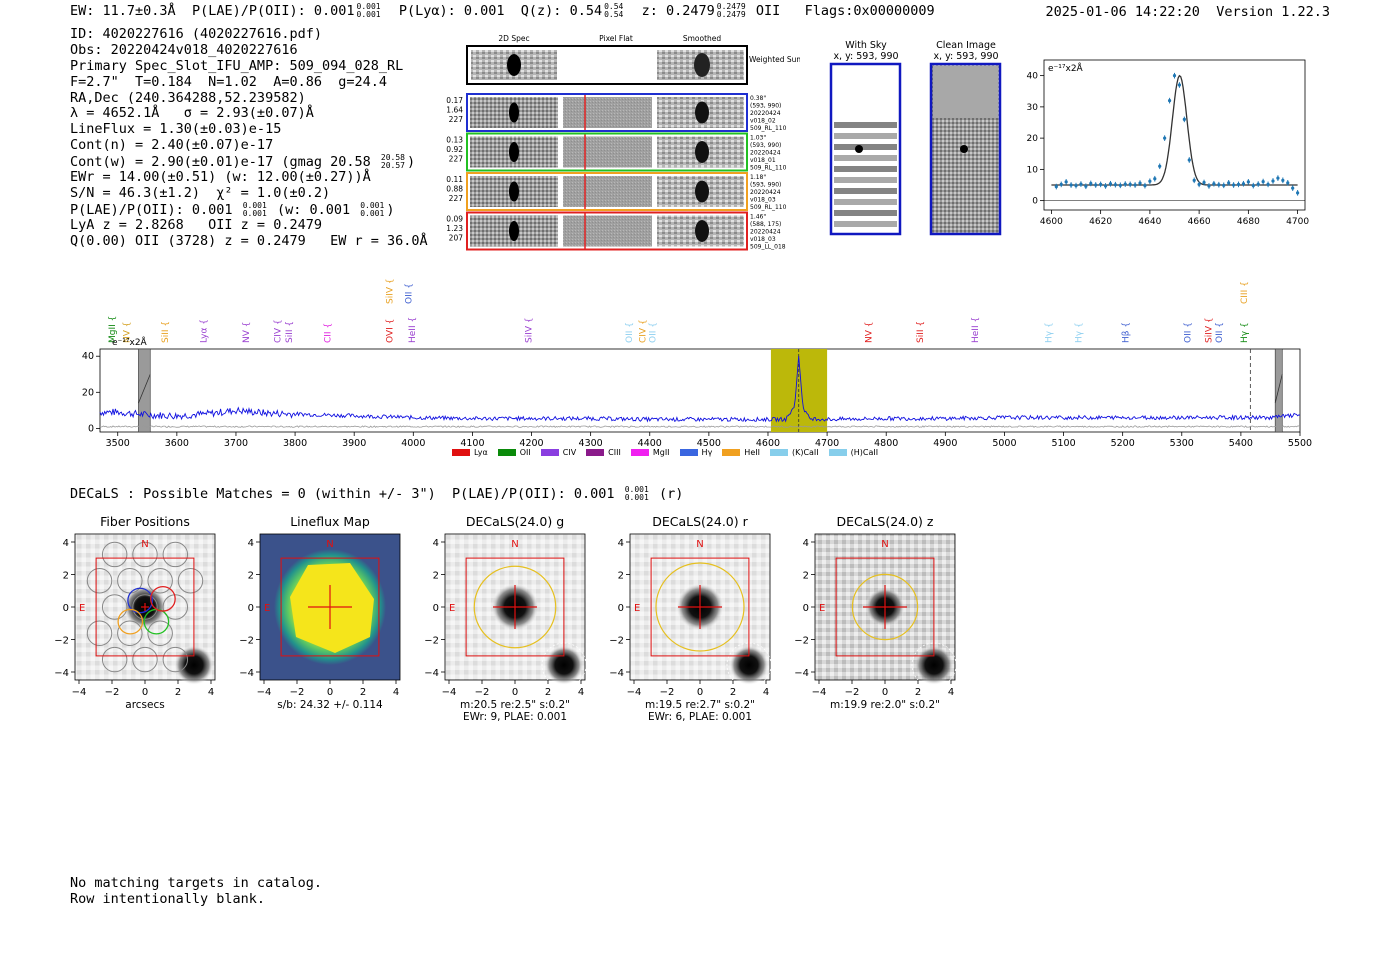 This screenshot has width=1400, height=953. What do you see at coordinates (196, 224) in the screenshot?
I see `info-lyaz: LyA z = 2.8268 OII z = 0.2479` at bounding box center [196, 224].